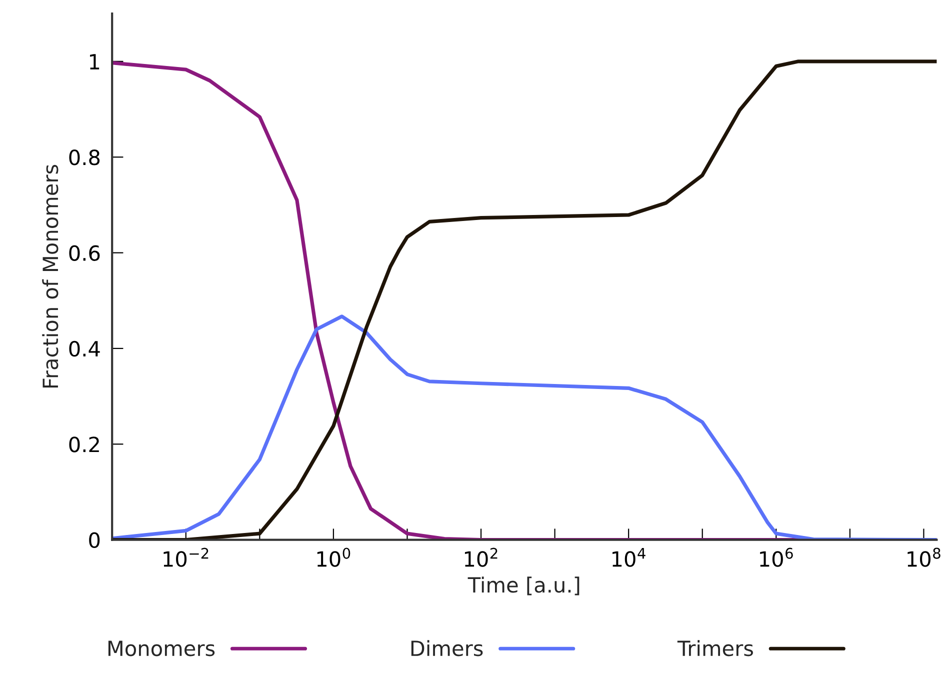 The image size is (950, 679). What do you see at coordinates (84, 158) in the screenshot?
I see `y-tick-label: 0.8` at bounding box center [84, 158].